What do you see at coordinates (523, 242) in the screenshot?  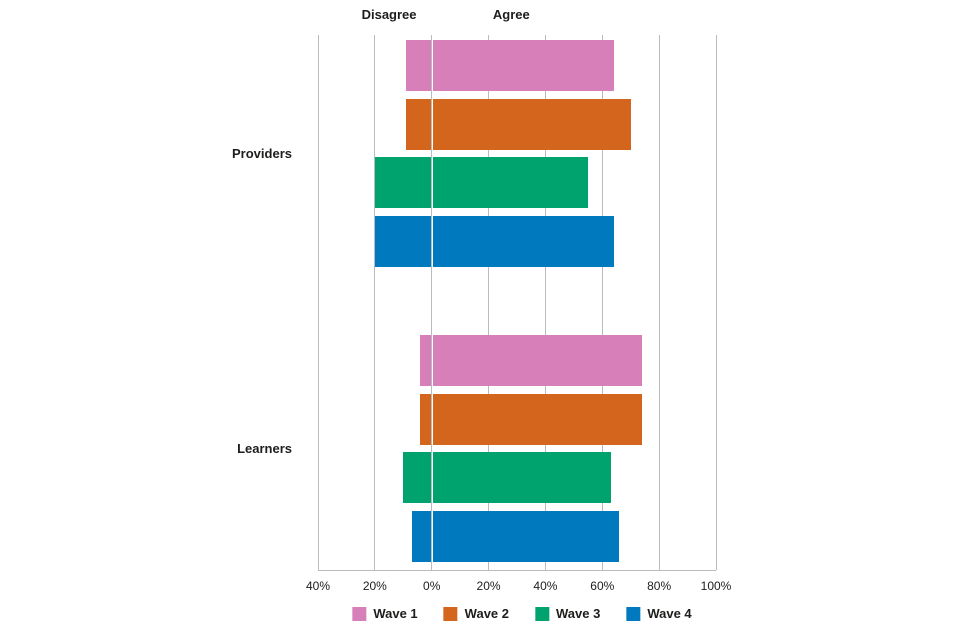 I see `bar-providers-wave-4-agree` at bounding box center [523, 242].